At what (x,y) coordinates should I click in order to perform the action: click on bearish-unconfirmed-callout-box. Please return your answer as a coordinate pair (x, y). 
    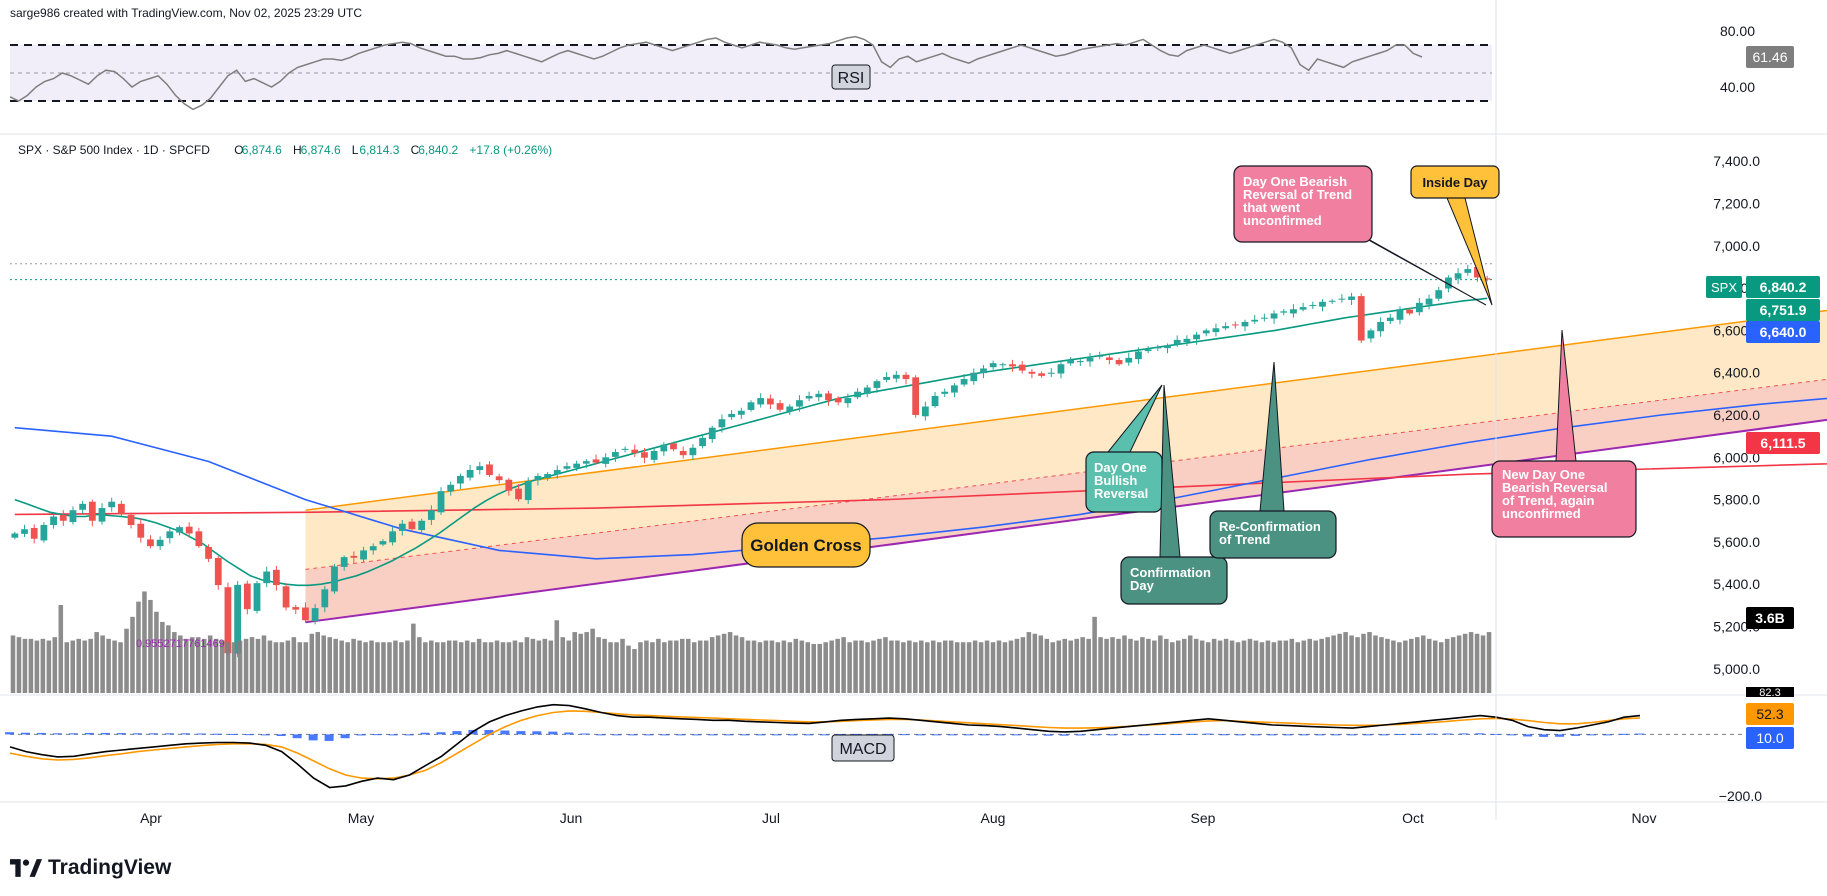
    Looking at the image, I should click on (1303, 204).